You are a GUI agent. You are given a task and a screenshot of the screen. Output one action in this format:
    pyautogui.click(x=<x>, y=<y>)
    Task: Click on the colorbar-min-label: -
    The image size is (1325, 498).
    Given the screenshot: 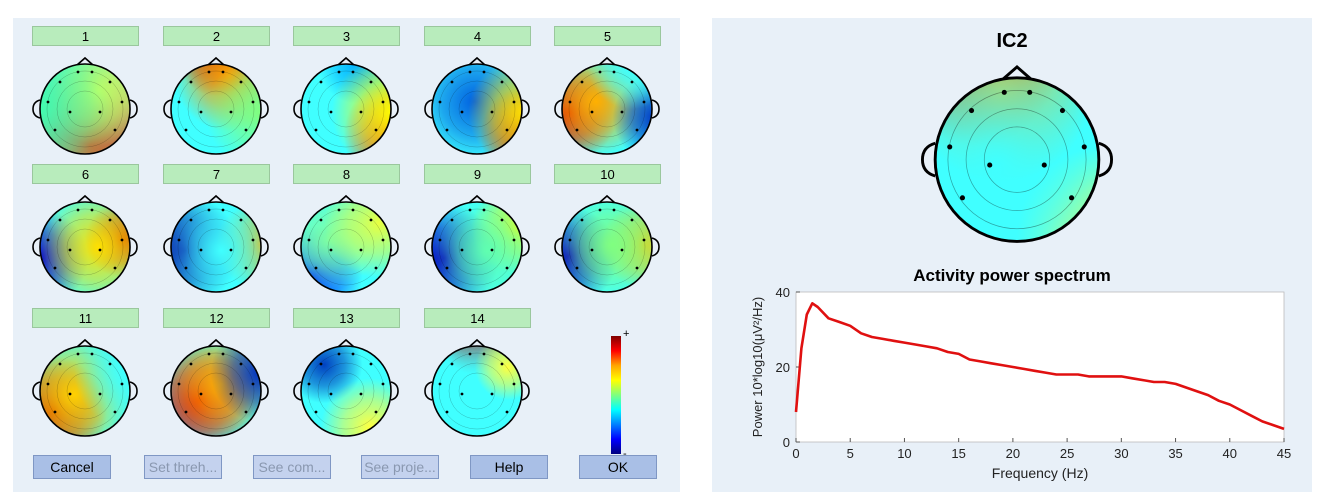 What is the action you would take?
    pyautogui.click(x=625, y=454)
    